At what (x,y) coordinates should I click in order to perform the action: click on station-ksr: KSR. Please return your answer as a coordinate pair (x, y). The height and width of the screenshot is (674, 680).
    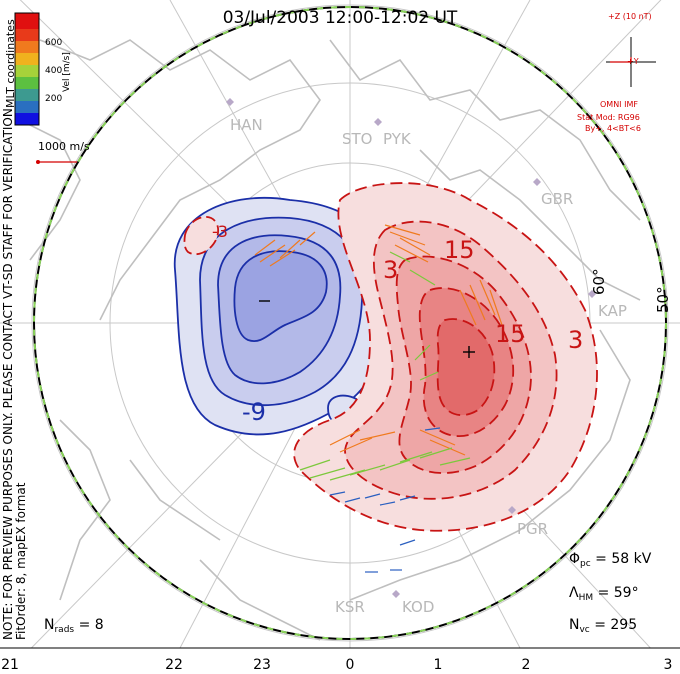
    Looking at the image, I should click on (350, 607).